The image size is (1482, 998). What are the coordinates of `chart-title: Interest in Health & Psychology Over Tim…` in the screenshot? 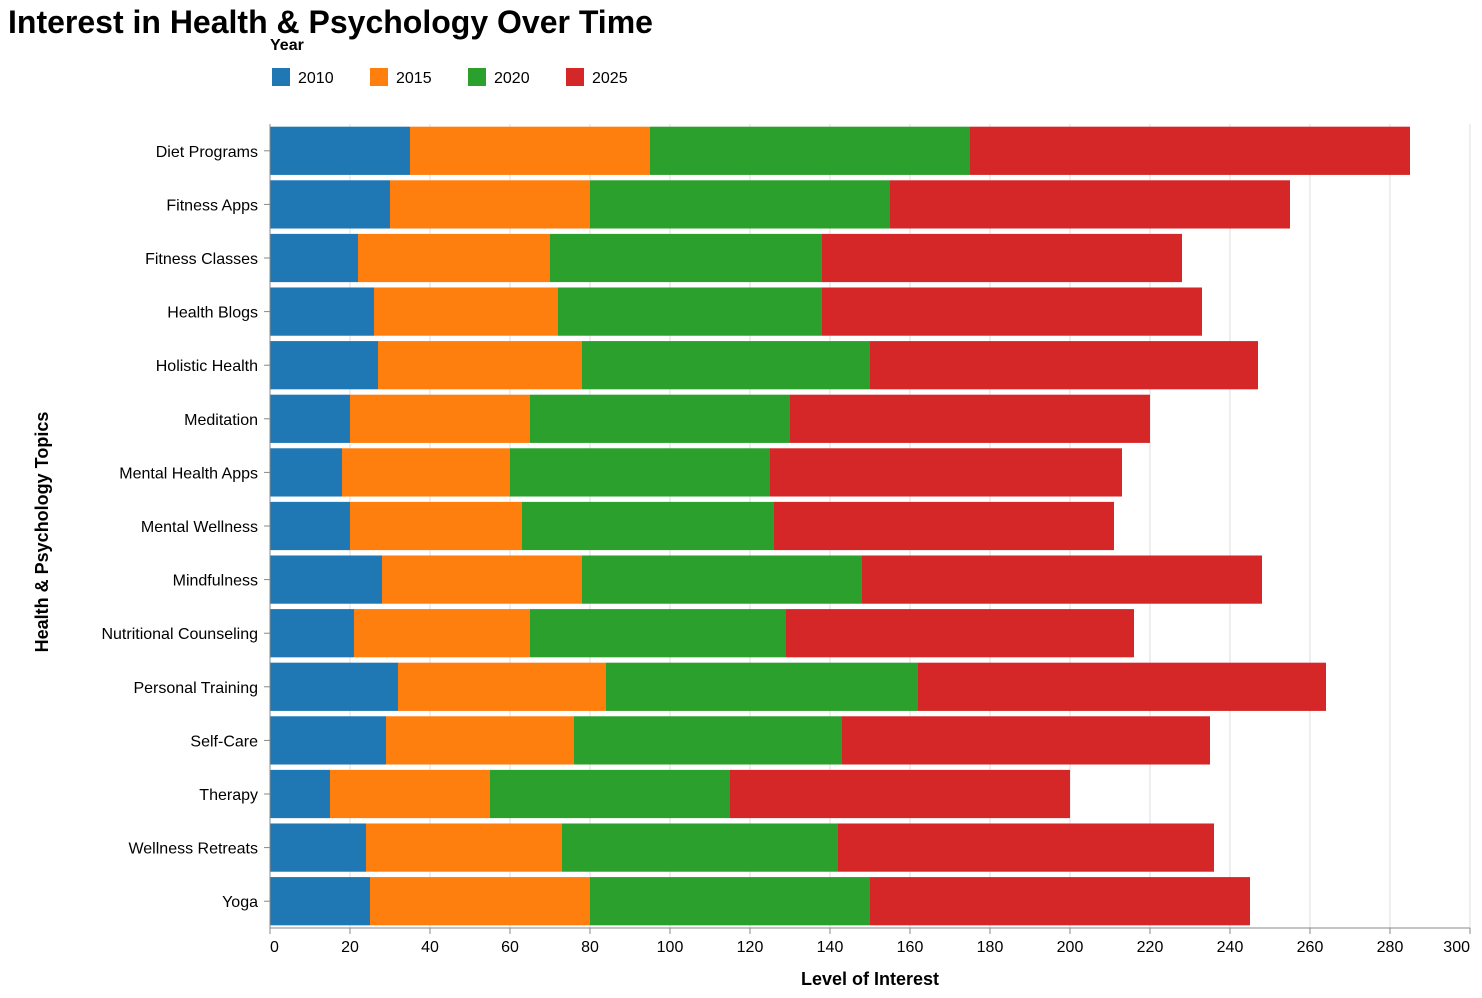 It's located at (330, 22).